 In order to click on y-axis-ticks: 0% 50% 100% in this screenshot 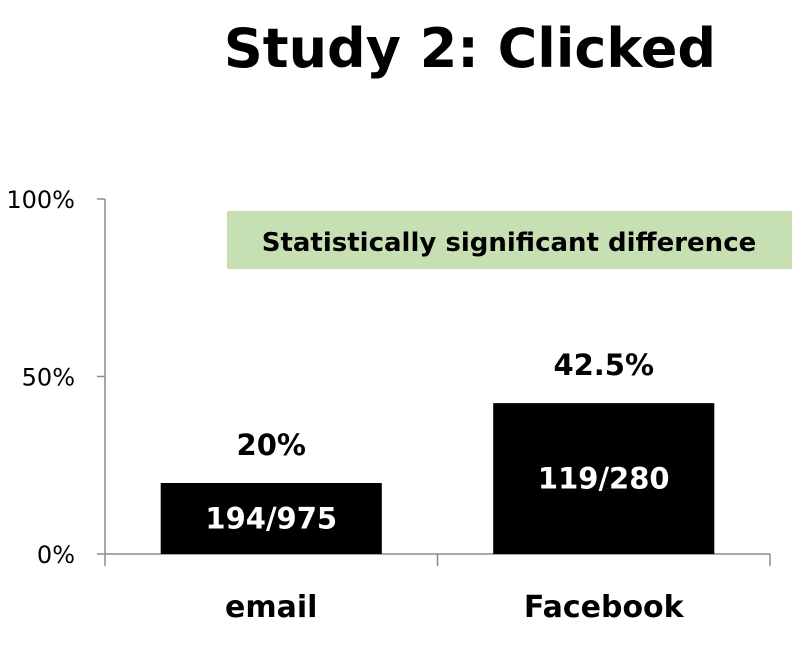, I will do `click(55, 377)`.